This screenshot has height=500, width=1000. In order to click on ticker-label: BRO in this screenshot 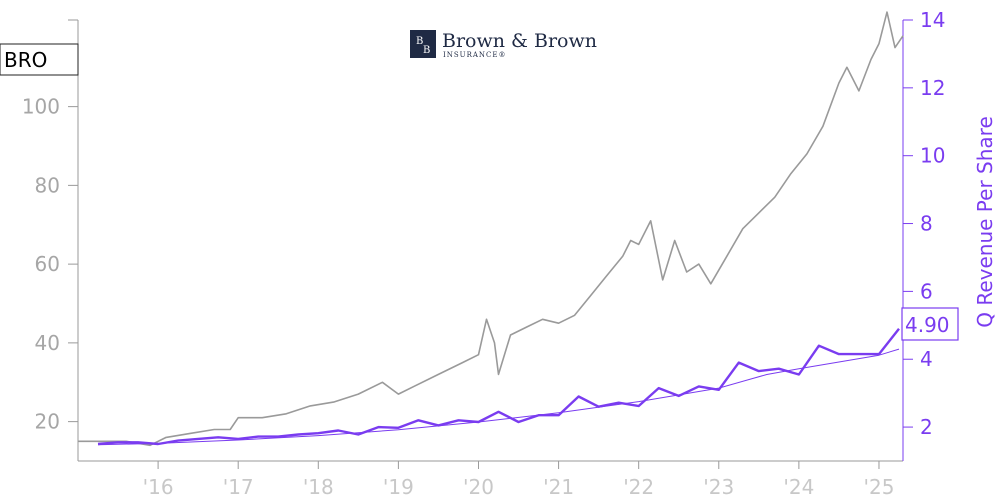, I will do `click(25, 60)`.